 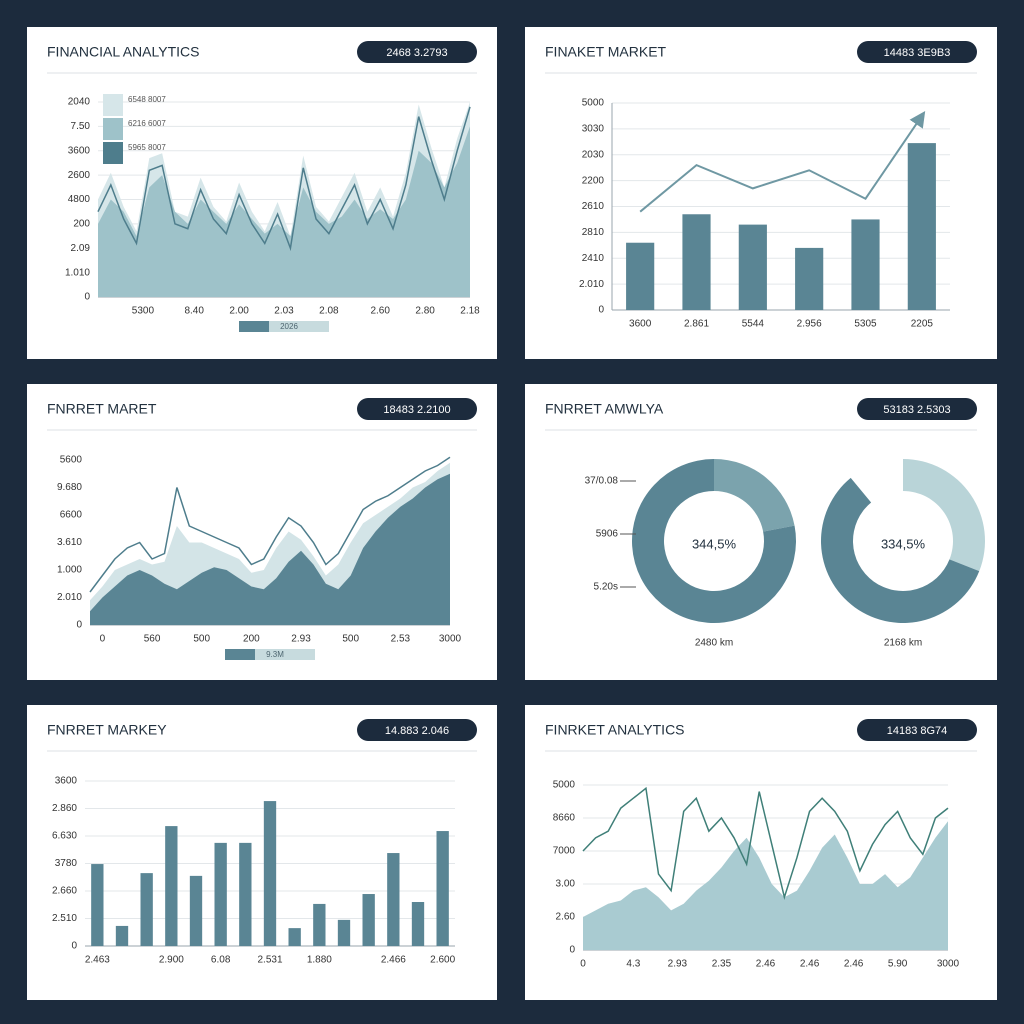 What do you see at coordinates (916, 410) in the screenshot?
I see `badge-text: 53183 2.5303` at bounding box center [916, 410].